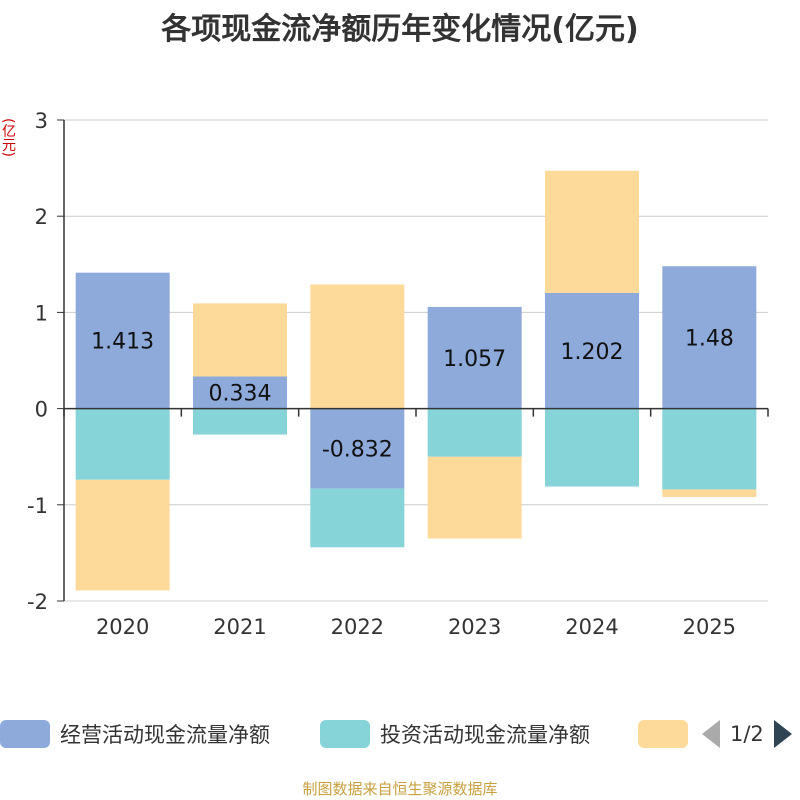 The image size is (800, 800). Describe the element at coordinates (8, 137) in the screenshot. I see `y-axis-unit: (亿元)` at that location.